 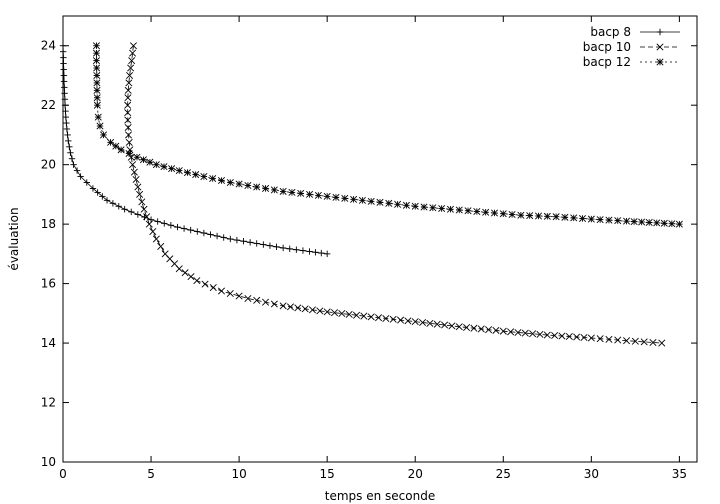 What do you see at coordinates (48, 224) in the screenshot?
I see `y-tick-label: 18` at bounding box center [48, 224].